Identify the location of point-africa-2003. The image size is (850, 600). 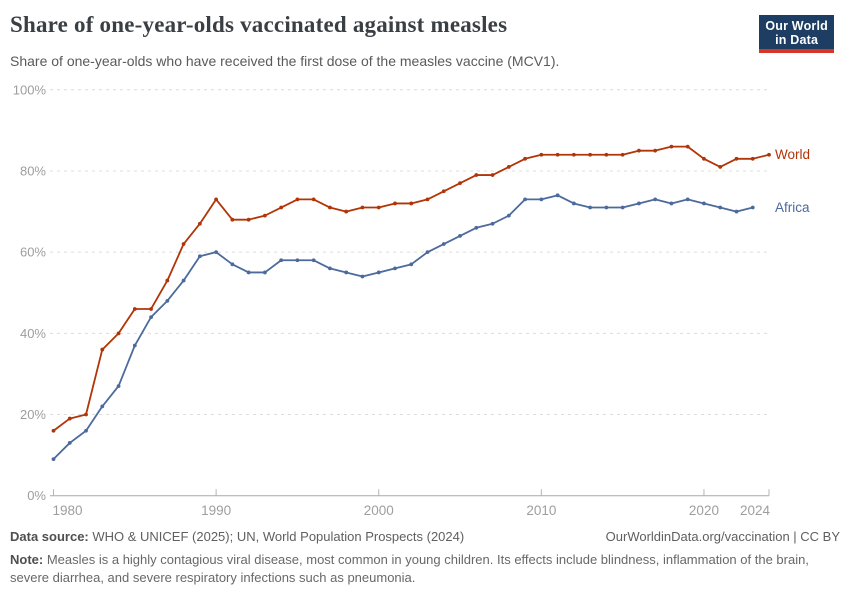
(427, 252).